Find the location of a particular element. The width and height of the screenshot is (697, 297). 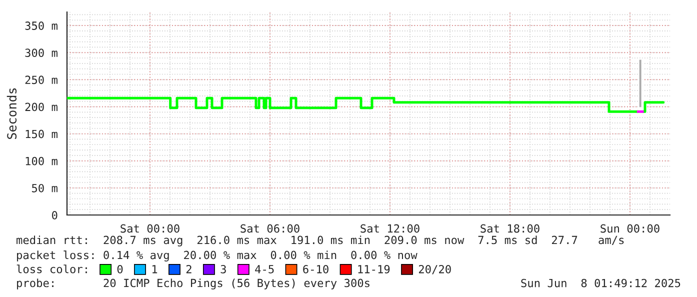

x-tick-label: Sat 18:00 is located at coordinates (510, 228).